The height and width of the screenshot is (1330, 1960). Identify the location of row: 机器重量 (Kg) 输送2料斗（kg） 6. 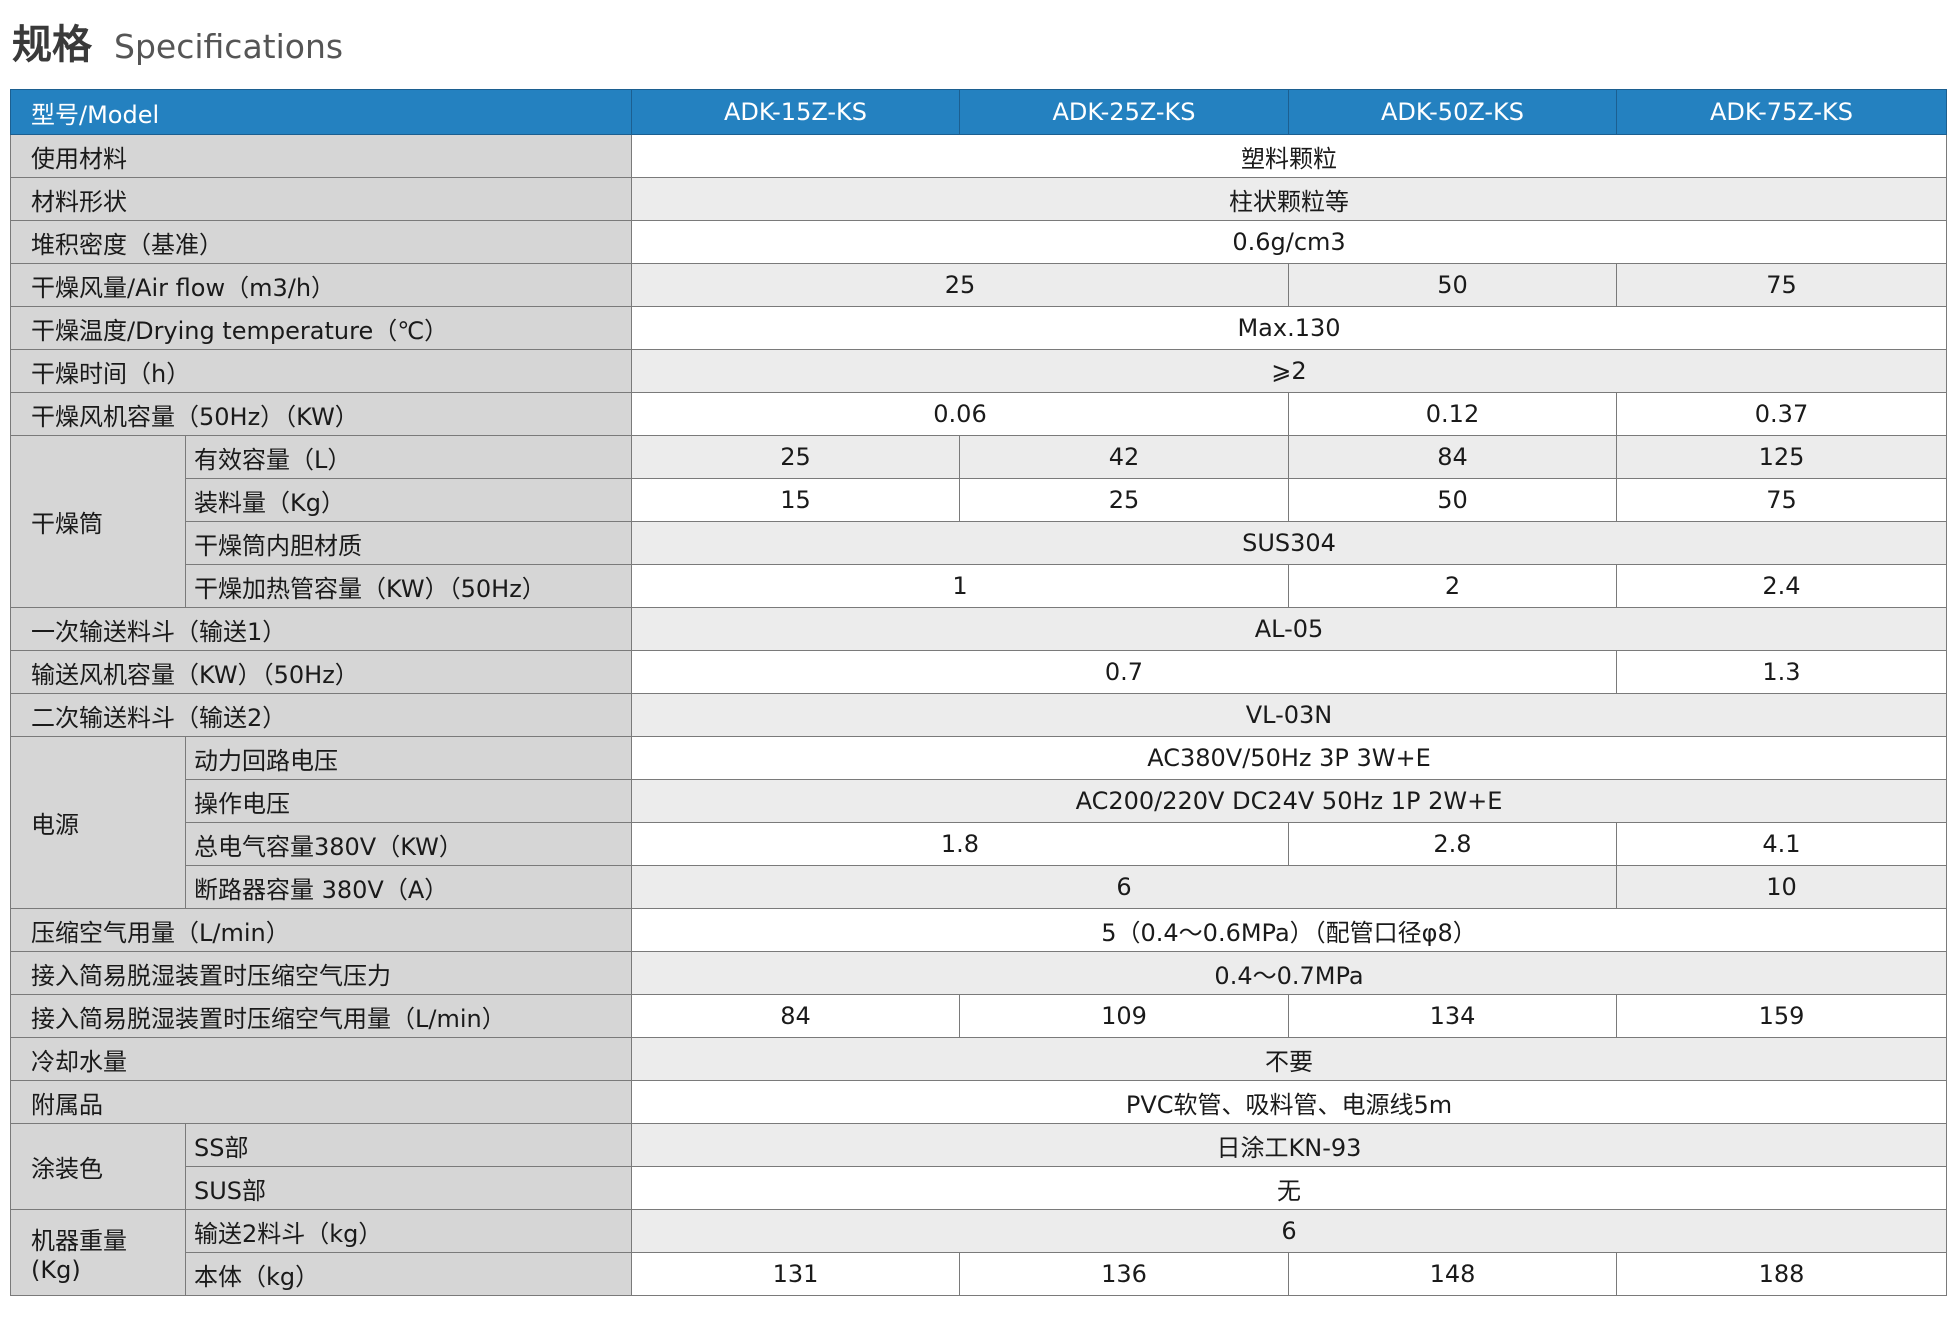
(978, 1252).